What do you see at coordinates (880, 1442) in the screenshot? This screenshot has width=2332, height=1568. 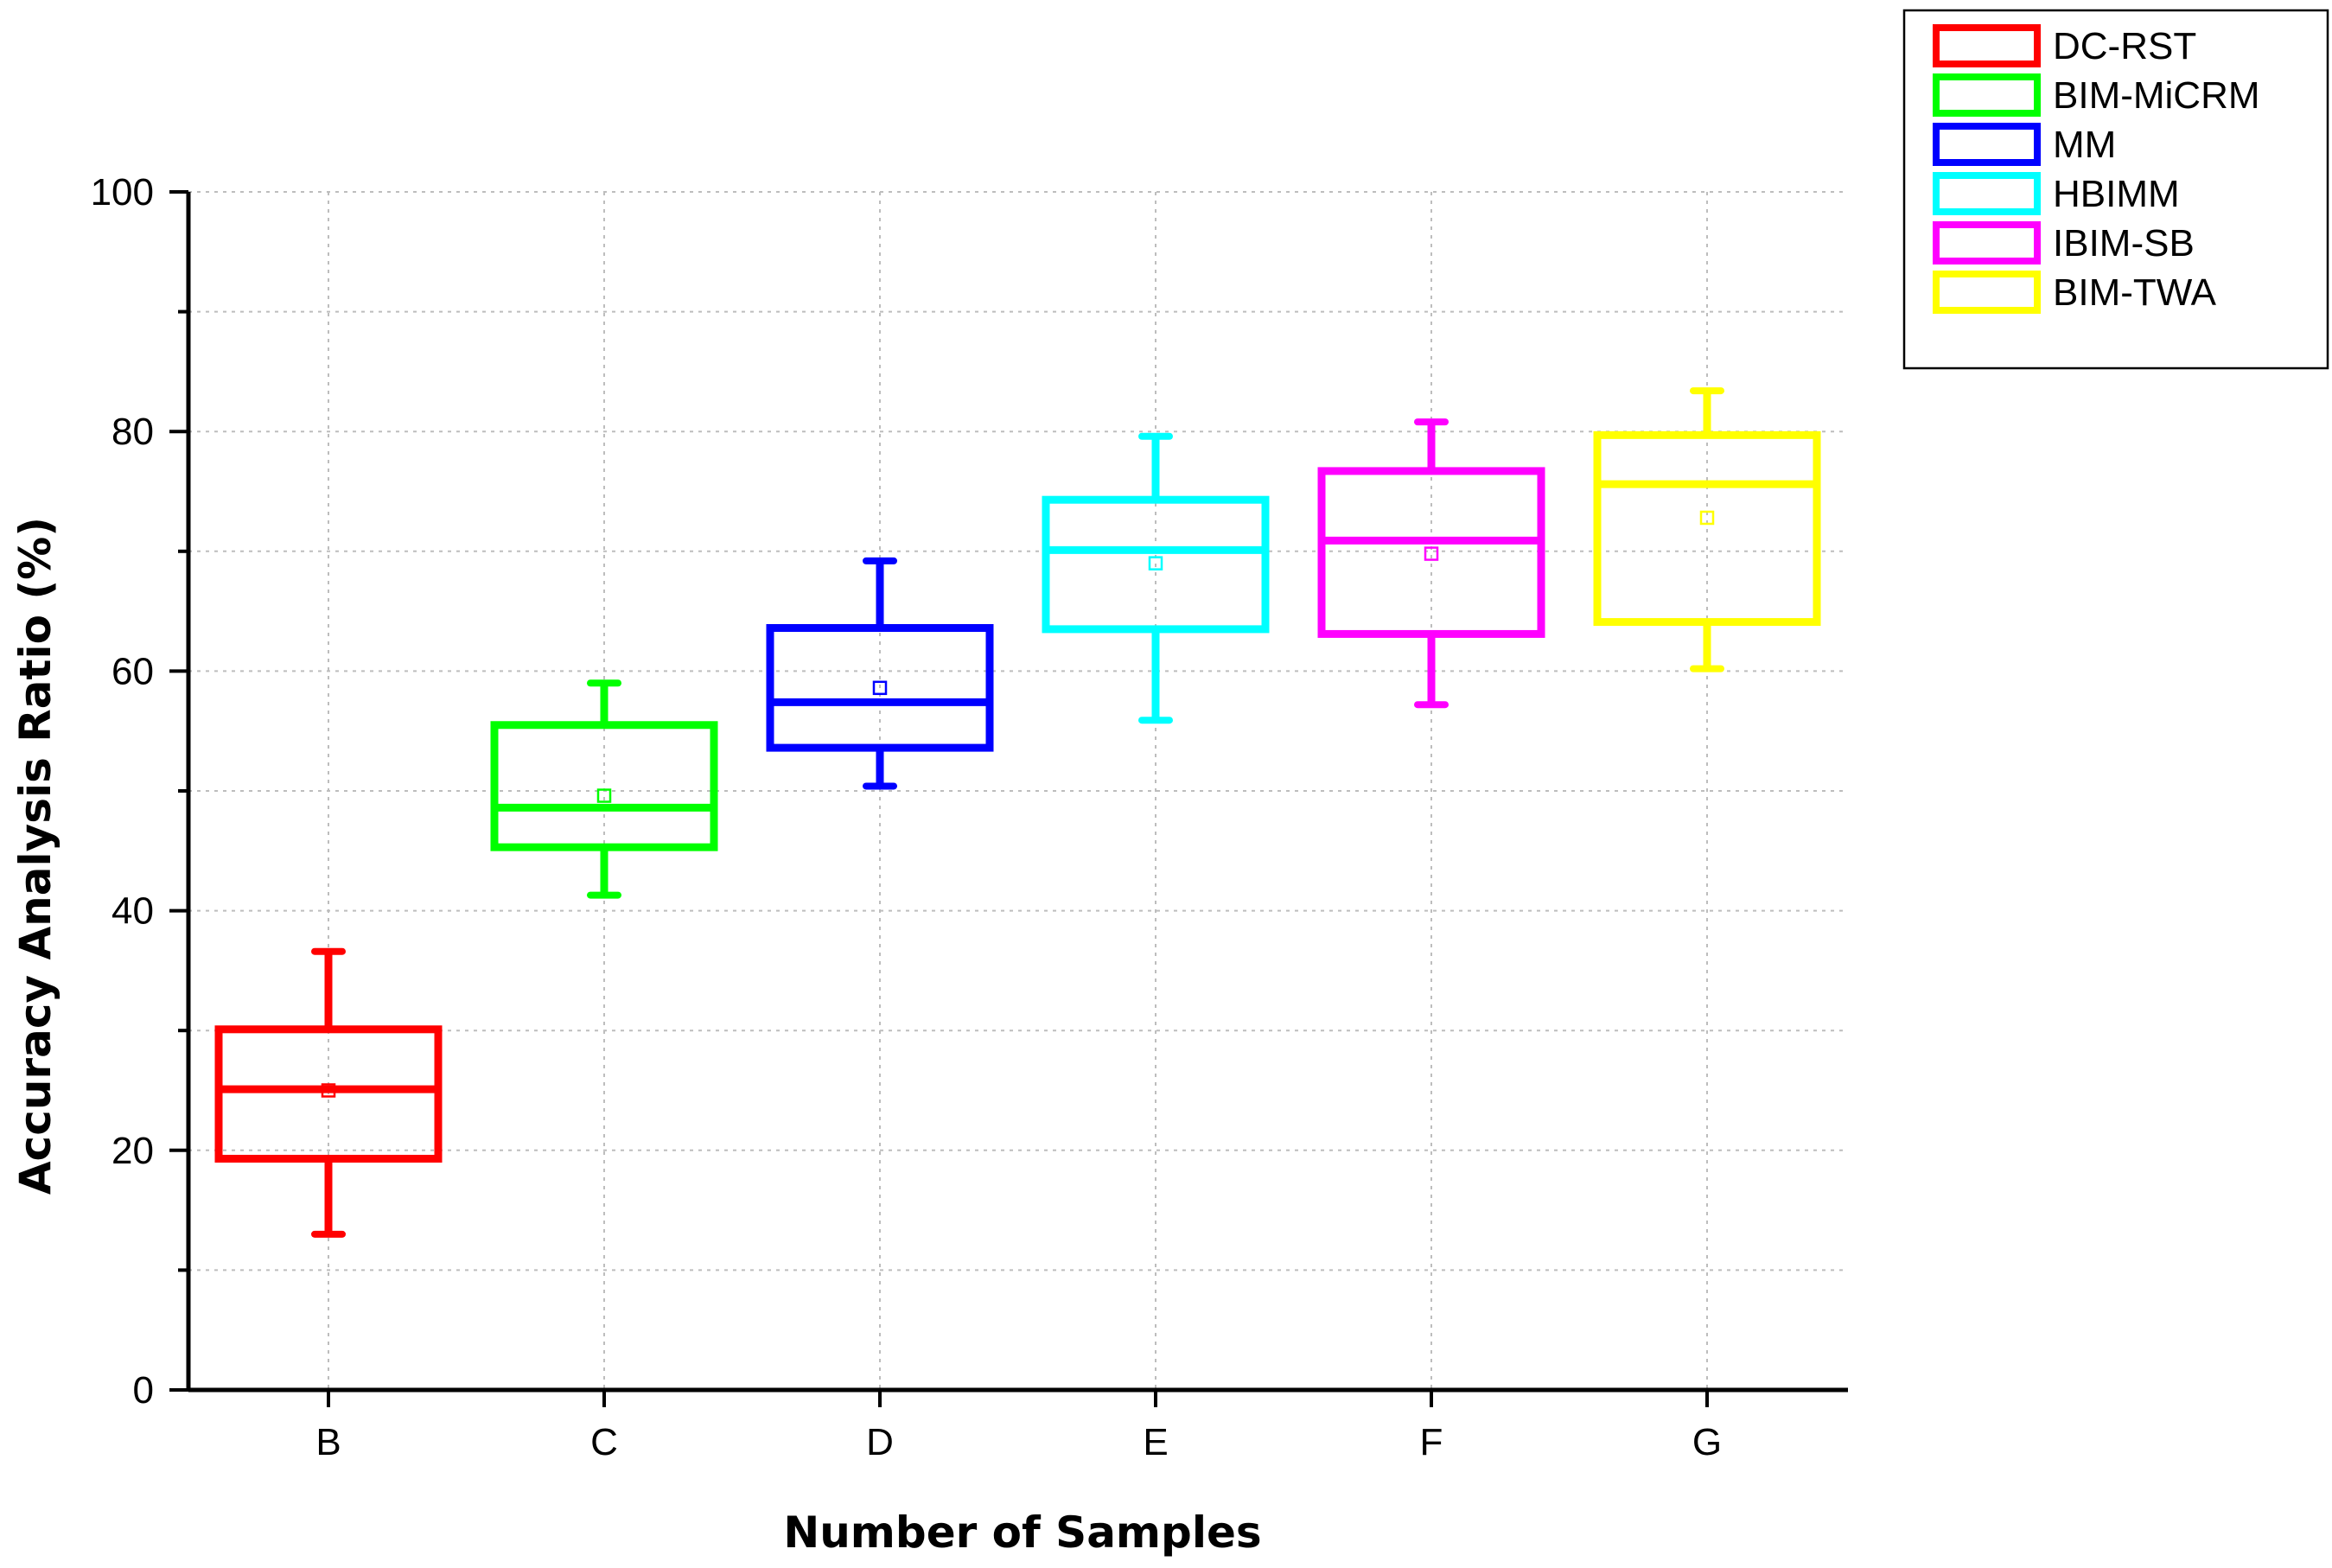 I see `x-tick-label: D` at bounding box center [880, 1442].